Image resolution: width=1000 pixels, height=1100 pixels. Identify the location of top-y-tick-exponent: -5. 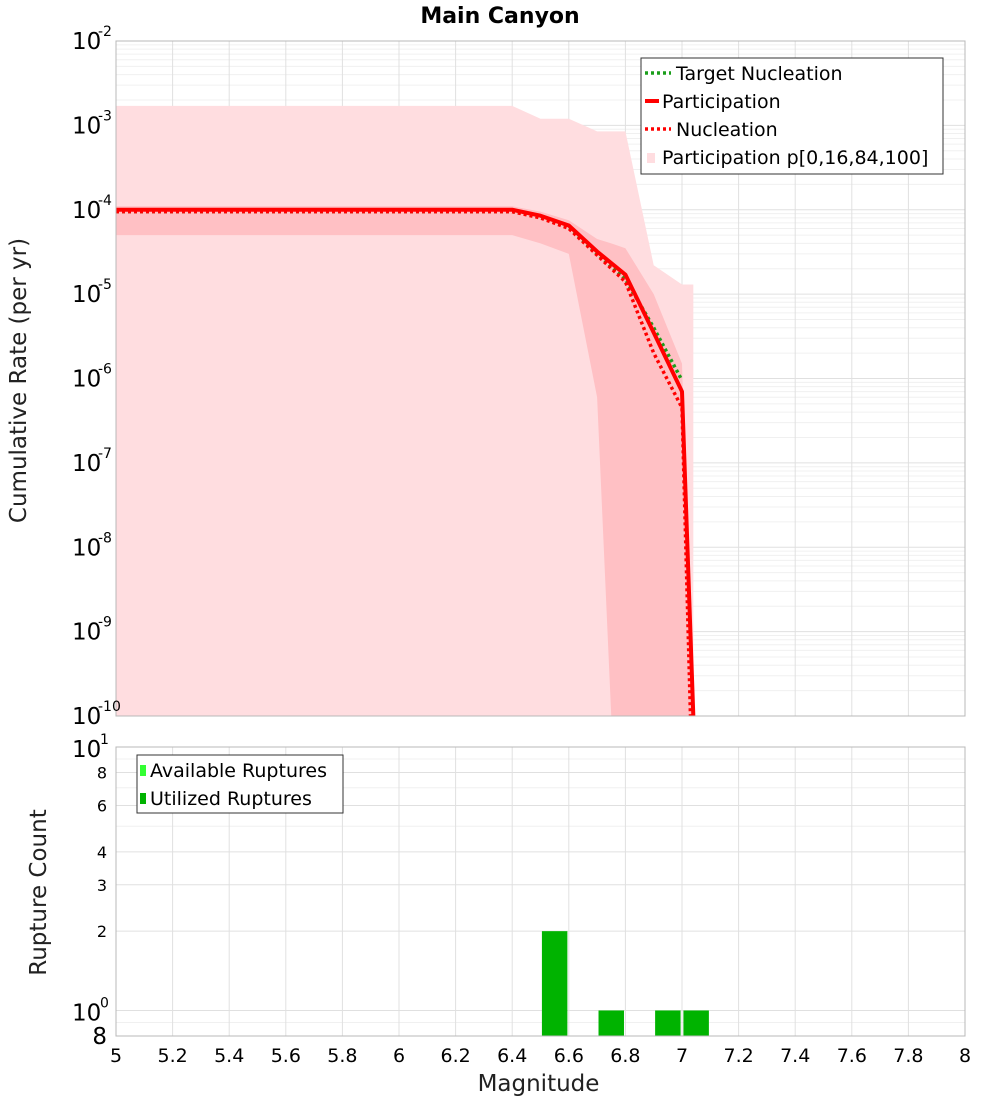
(105, 285).